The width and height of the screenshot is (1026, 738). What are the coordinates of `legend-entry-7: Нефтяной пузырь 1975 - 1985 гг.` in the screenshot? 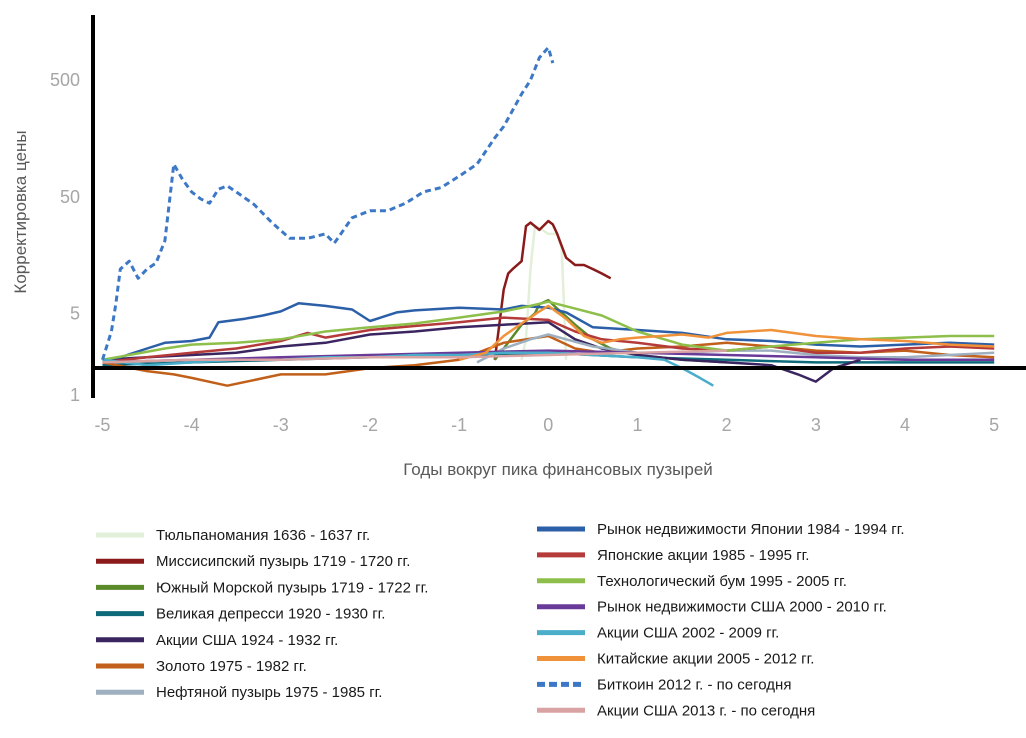 It's located at (239, 692).